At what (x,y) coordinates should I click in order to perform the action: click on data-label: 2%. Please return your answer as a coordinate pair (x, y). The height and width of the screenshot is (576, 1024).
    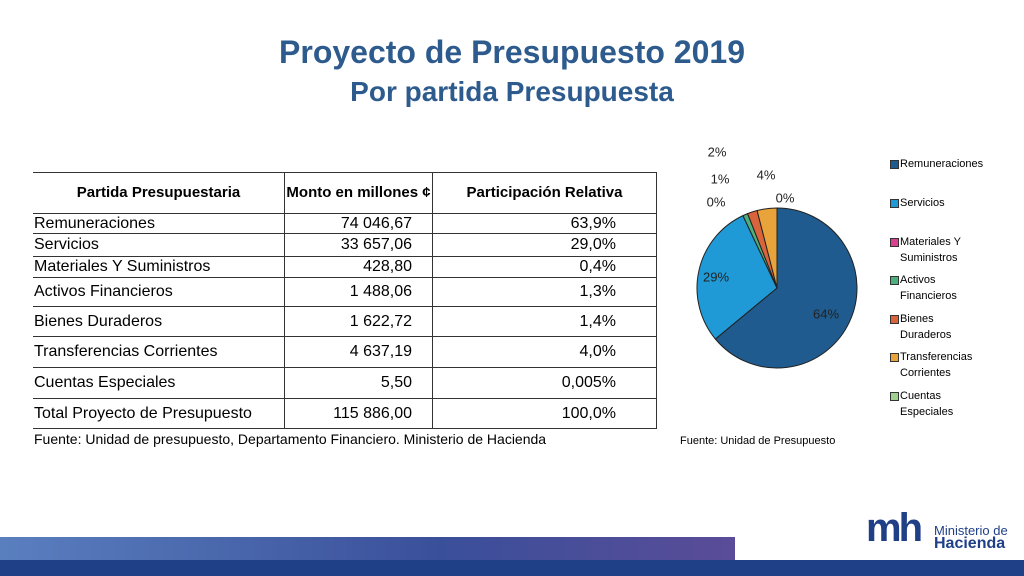
    Looking at the image, I should click on (717, 151).